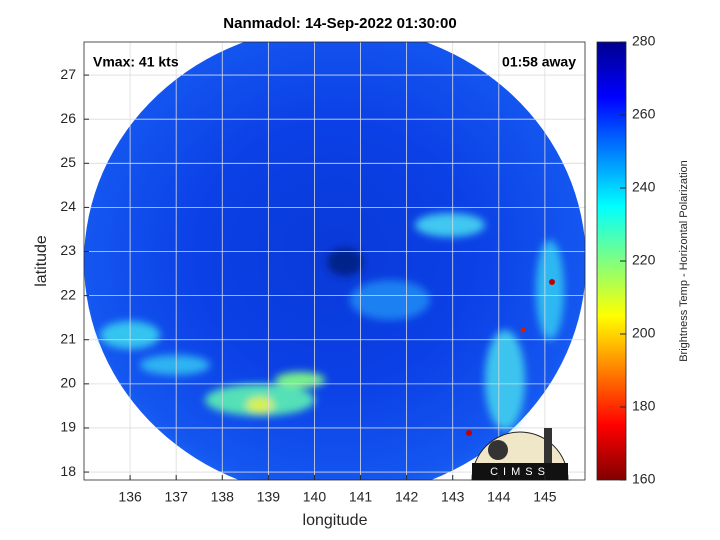  What do you see at coordinates (644, 114) in the screenshot?
I see `colorbar-tick-label: 260` at bounding box center [644, 114].